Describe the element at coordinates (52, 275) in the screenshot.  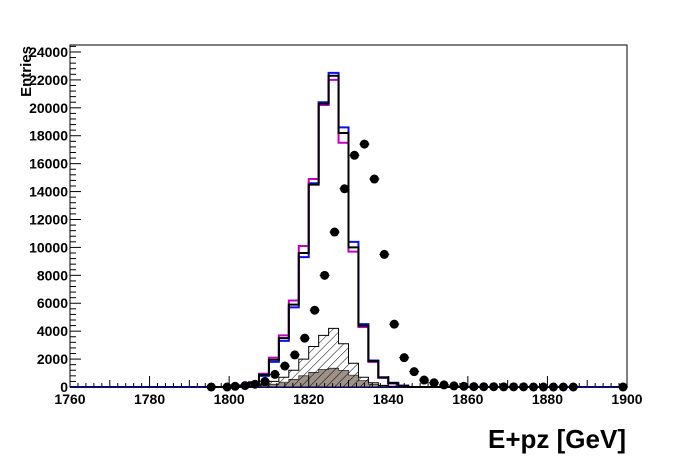
I see `y-tick-label: 8000` at that location.